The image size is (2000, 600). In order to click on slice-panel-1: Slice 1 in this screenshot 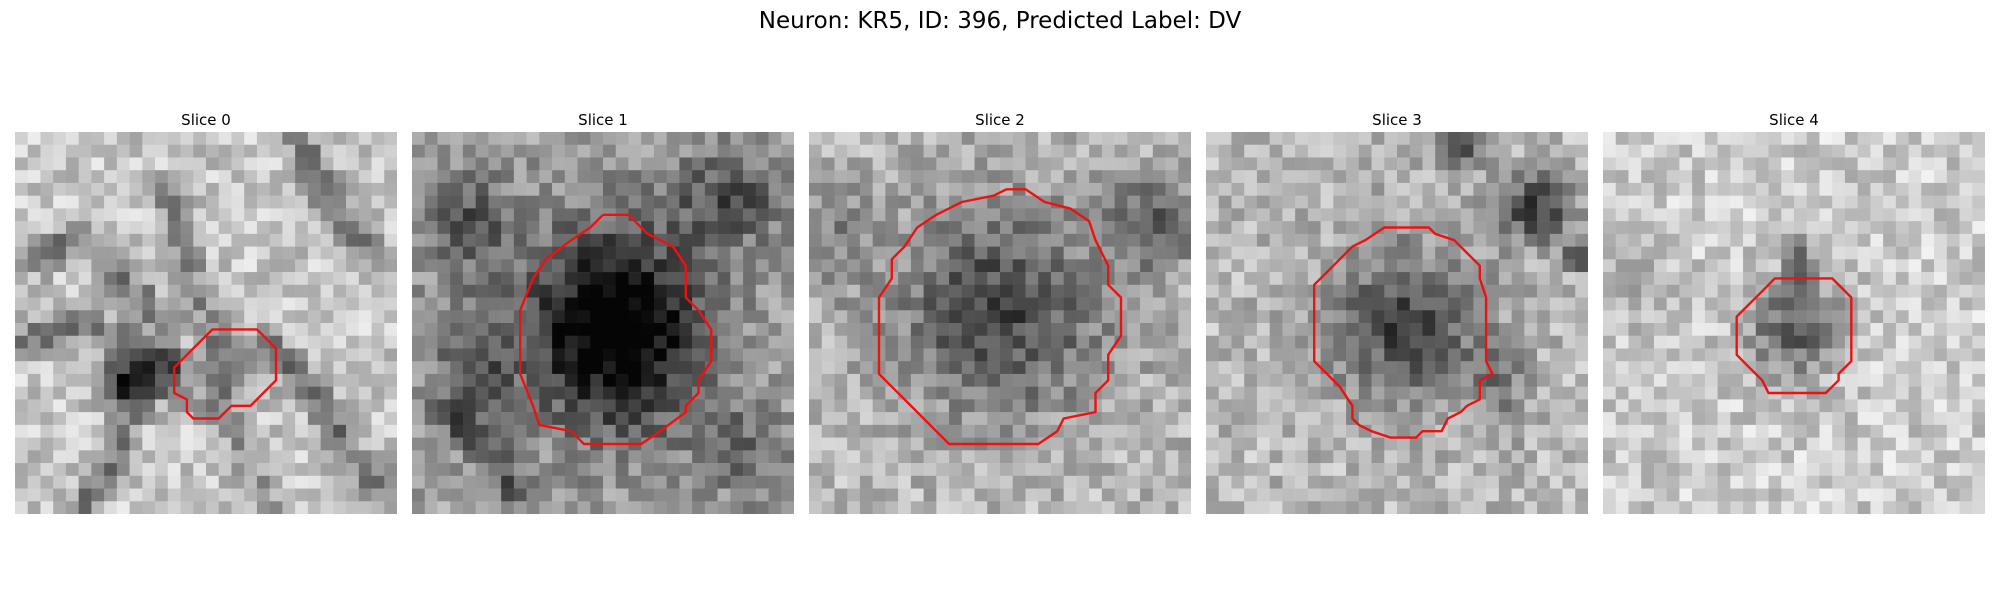, I will do `click(603, 311)`.